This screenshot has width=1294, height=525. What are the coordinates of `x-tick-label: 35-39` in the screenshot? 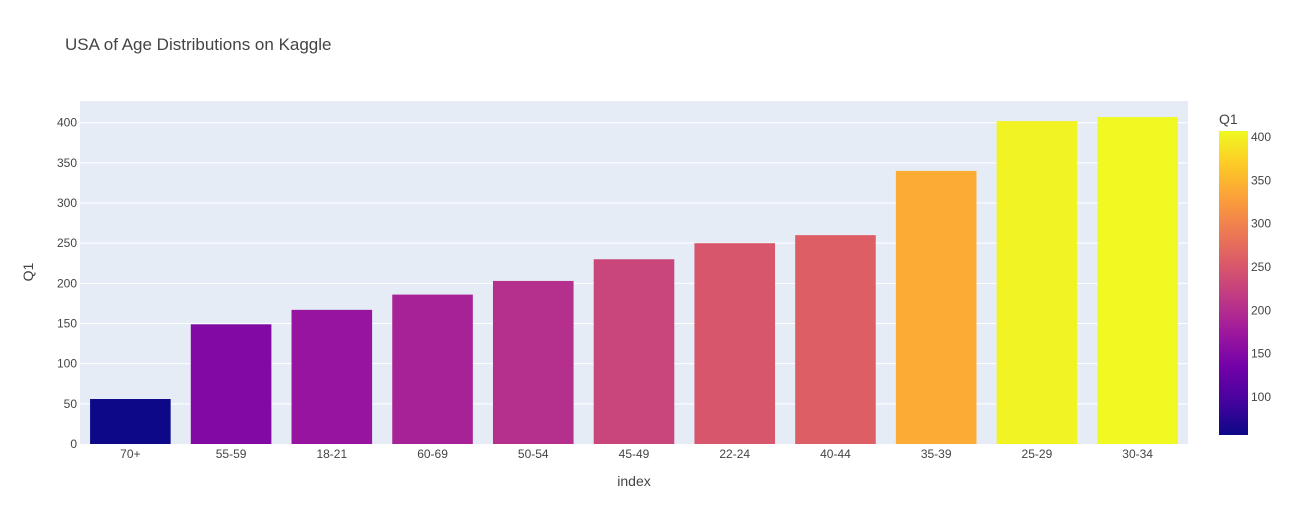 It's located at (936, 454).